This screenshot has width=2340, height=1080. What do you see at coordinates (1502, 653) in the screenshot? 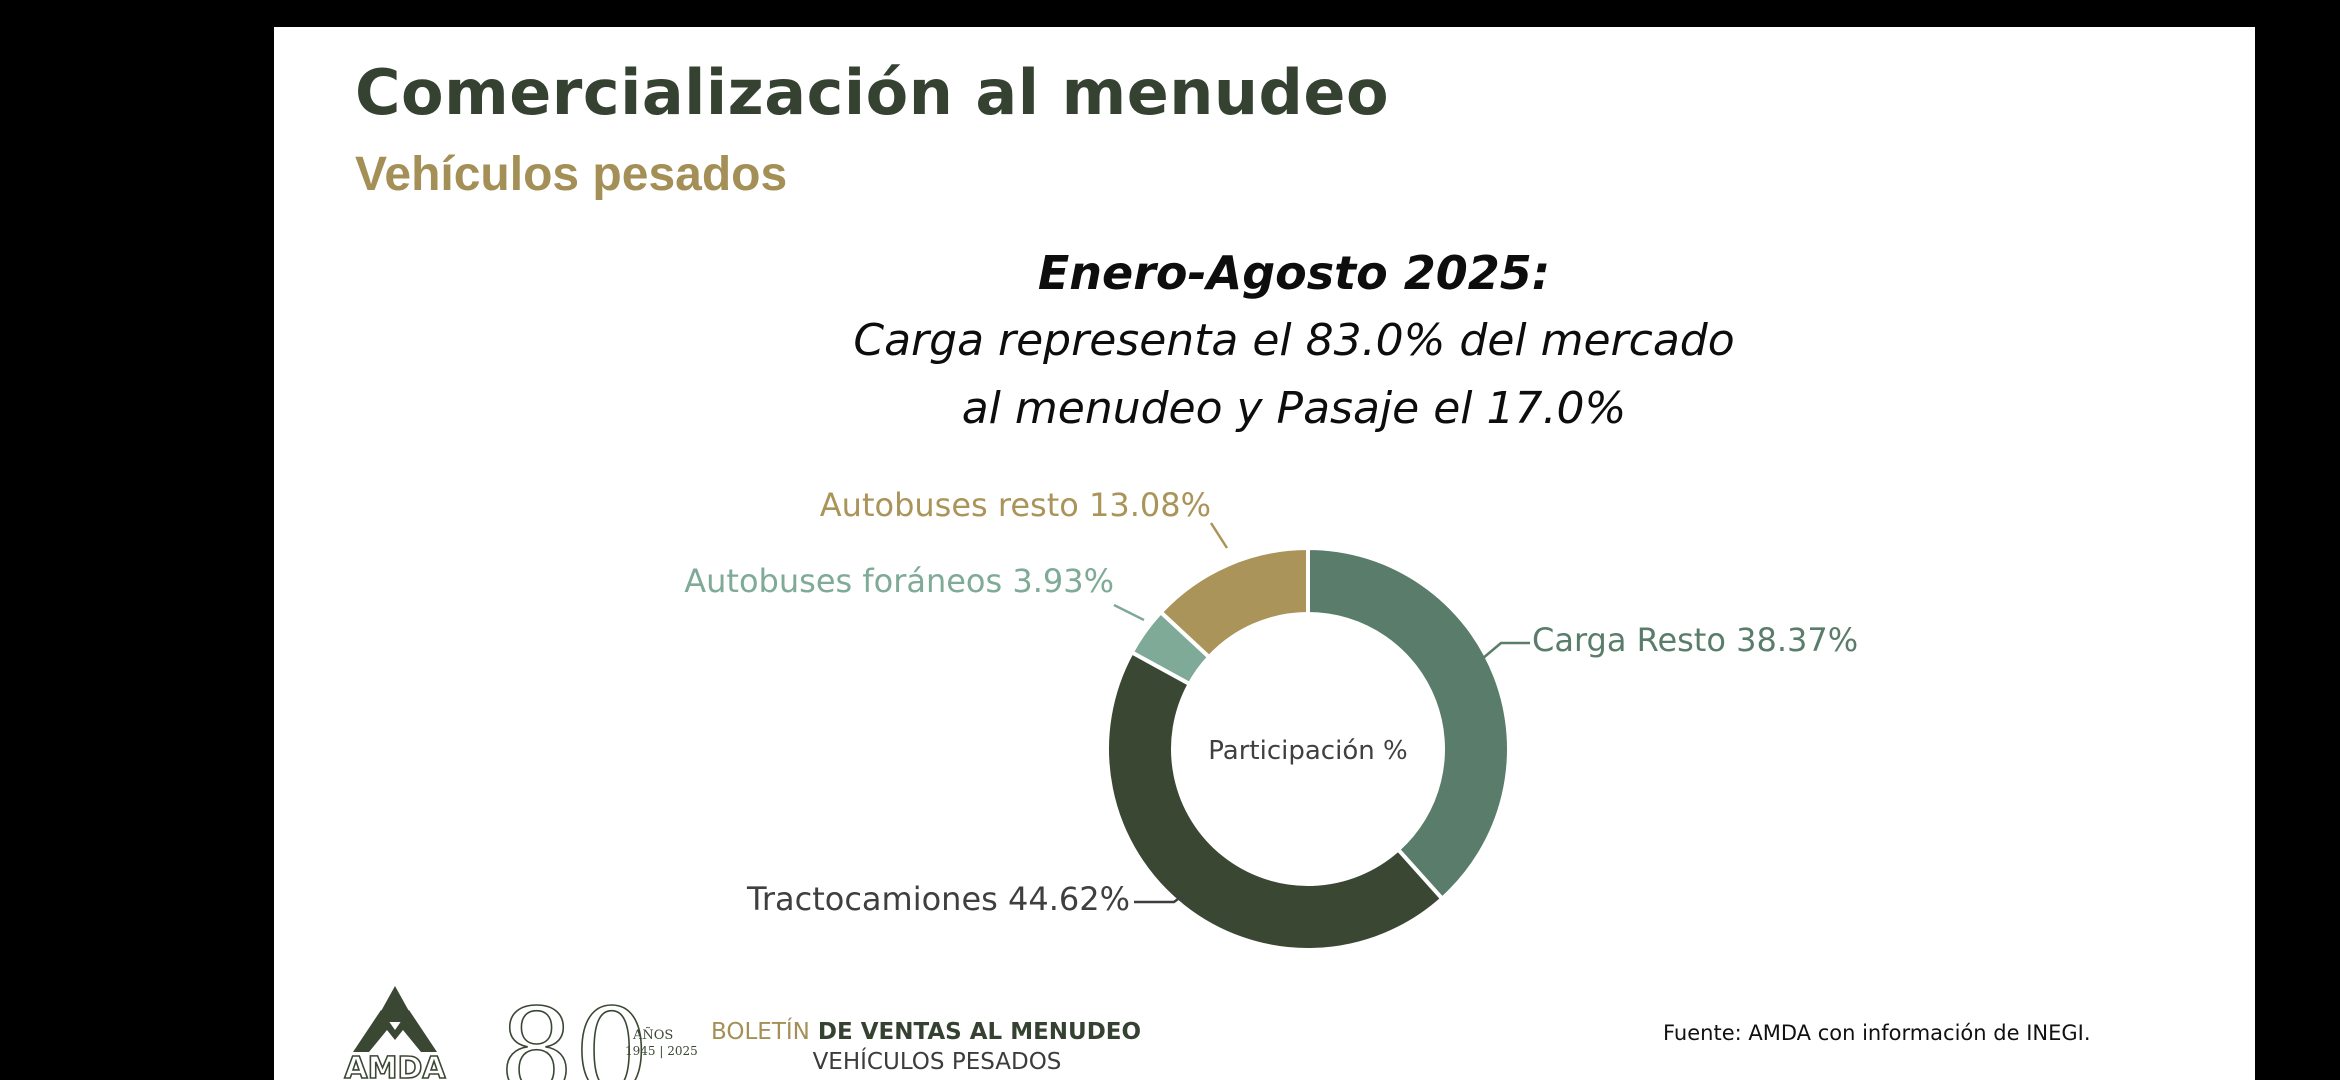
I see `leader-line-carga-resto` at bounding box center [1502, 653].